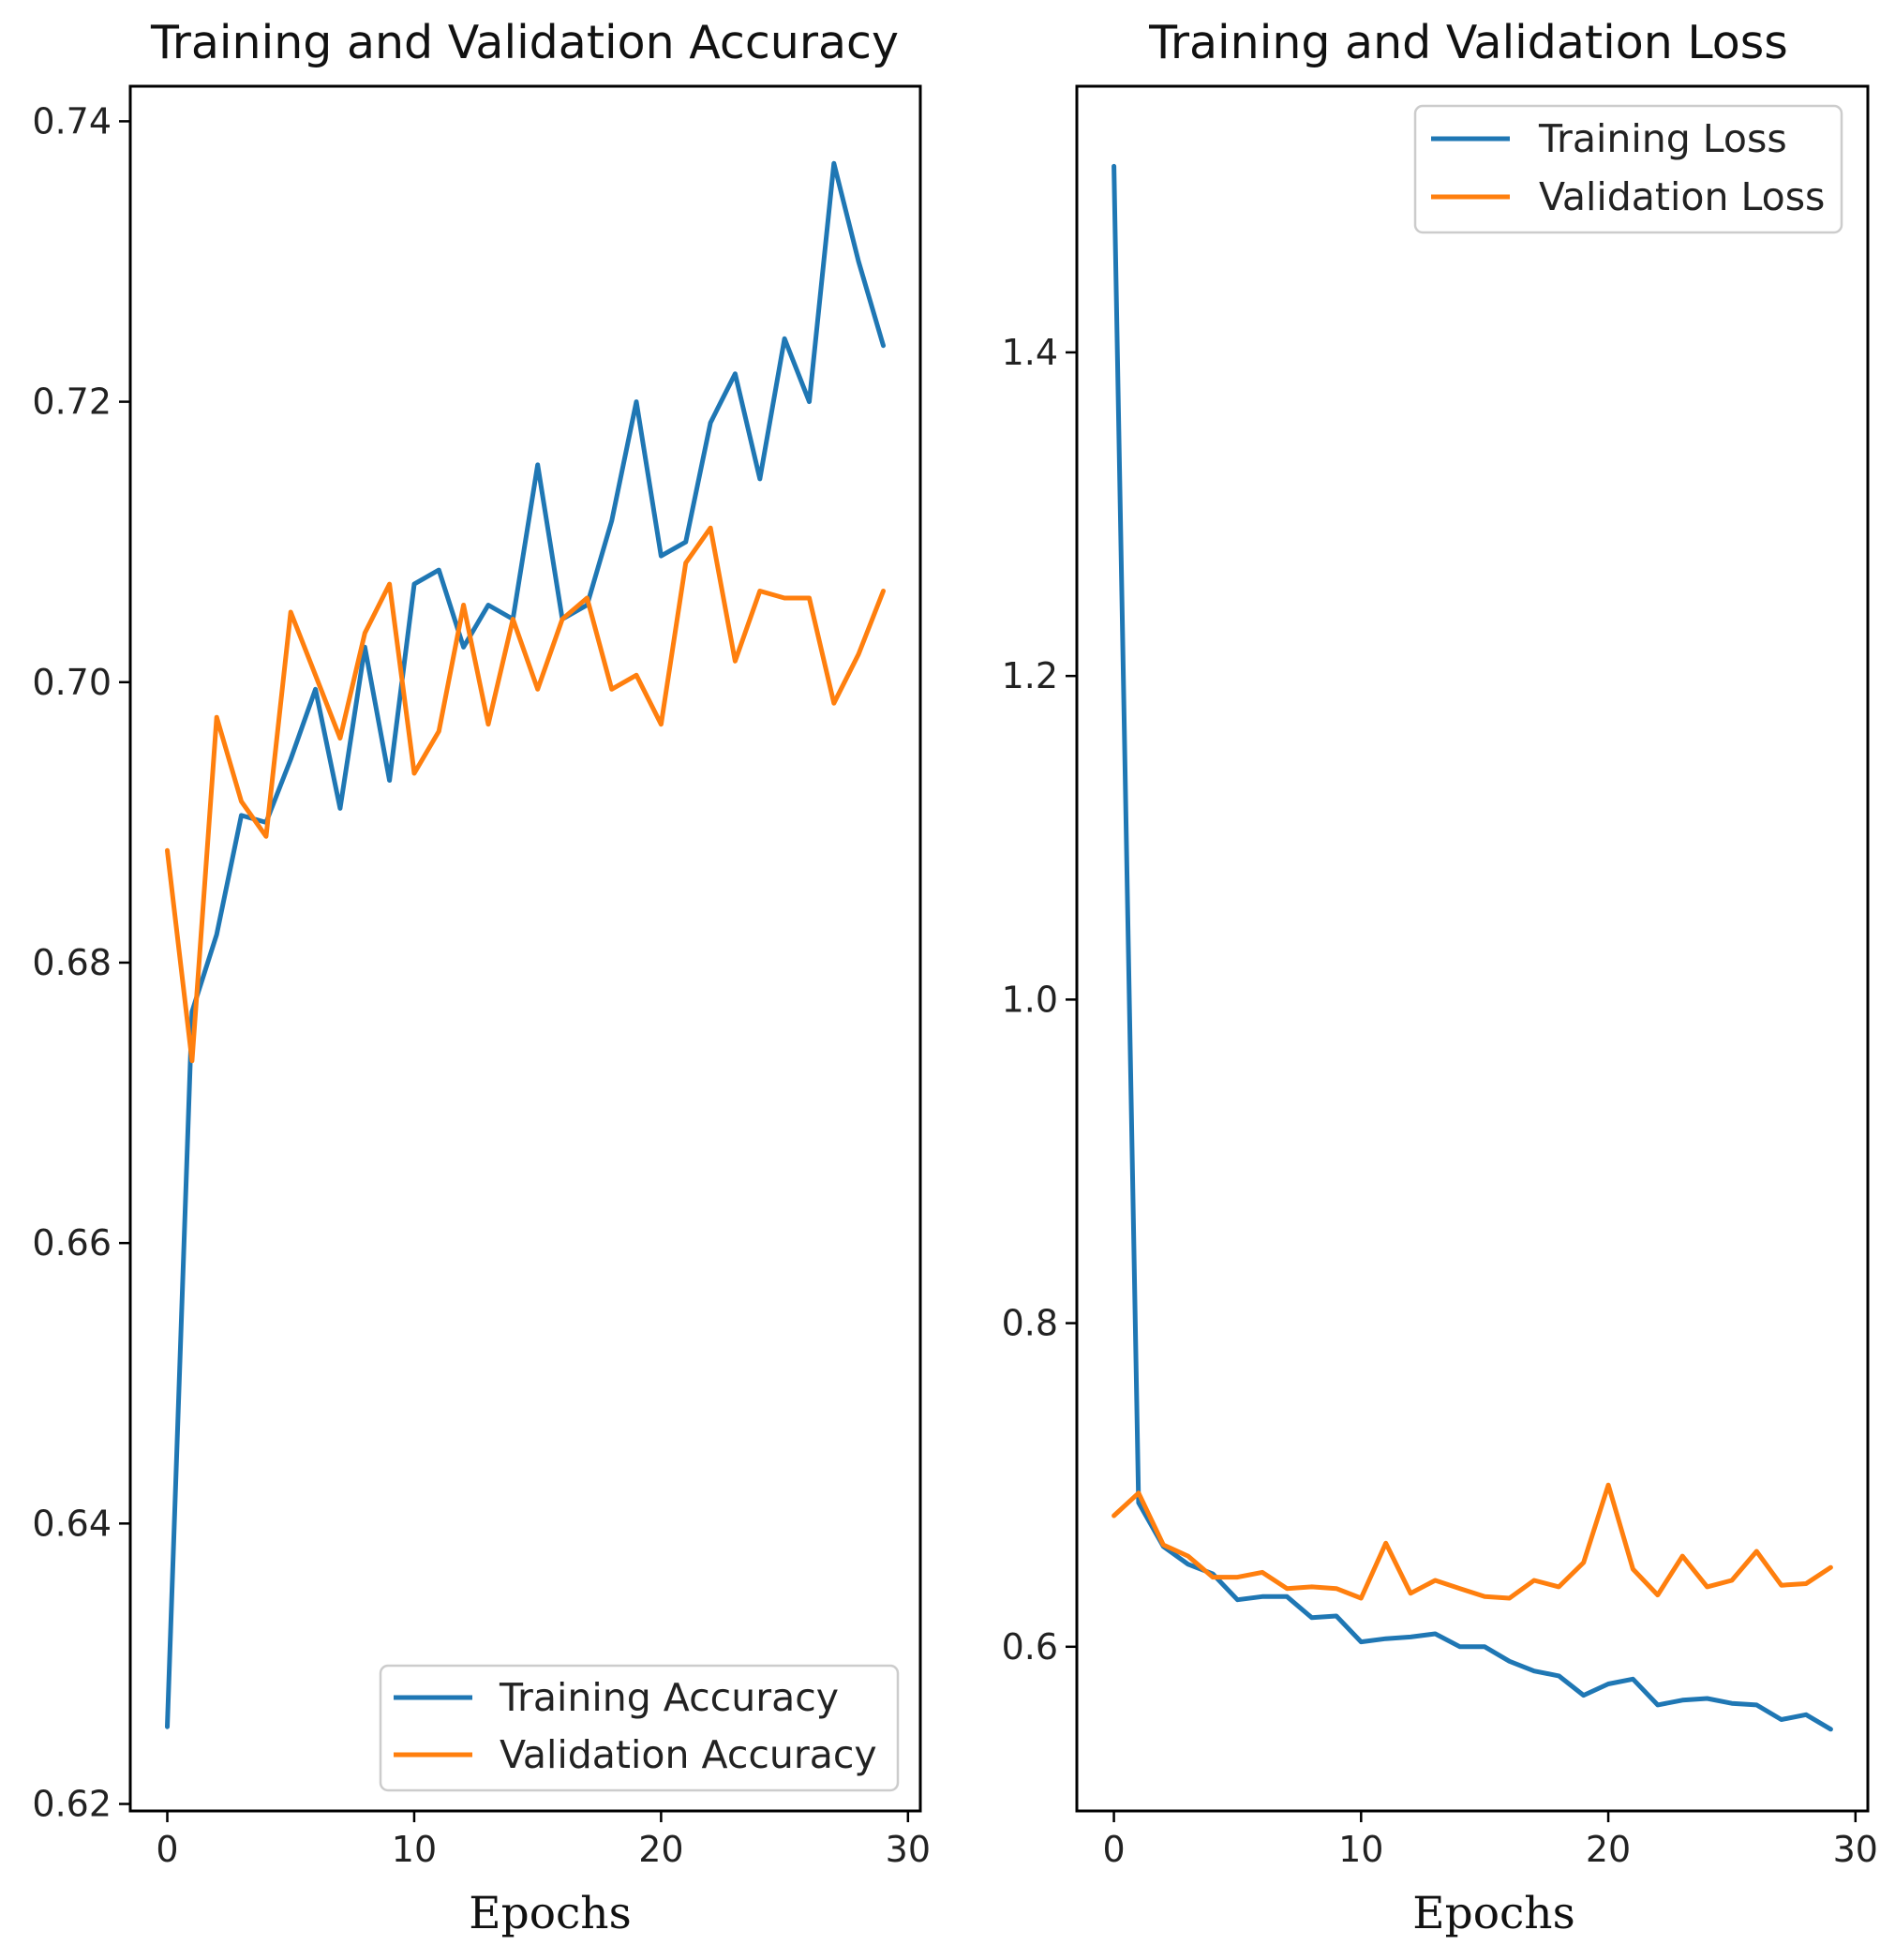 The width and height of the screenshot is (1895, 1960). Describe the element at coordinates (1682, 197) in the screenshot. I see `legend-label-validation-loss: Validation Loss` at that location.